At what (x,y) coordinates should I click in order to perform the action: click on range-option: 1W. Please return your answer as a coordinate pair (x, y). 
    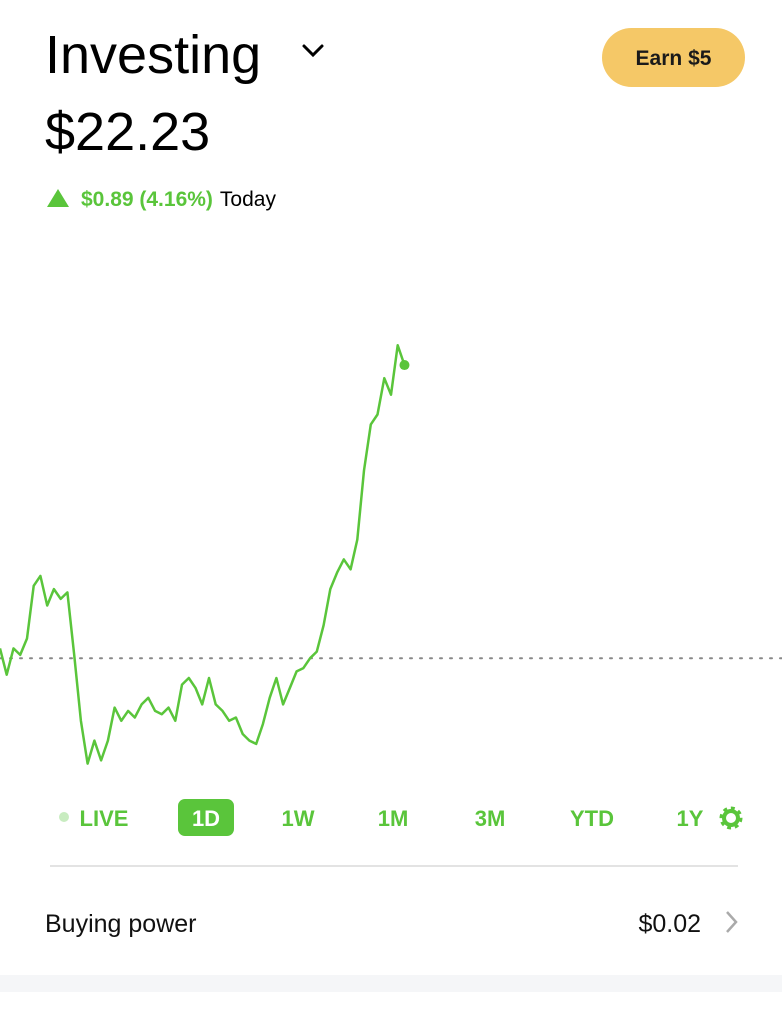
    Looking at the image, I should click on (298, 818).